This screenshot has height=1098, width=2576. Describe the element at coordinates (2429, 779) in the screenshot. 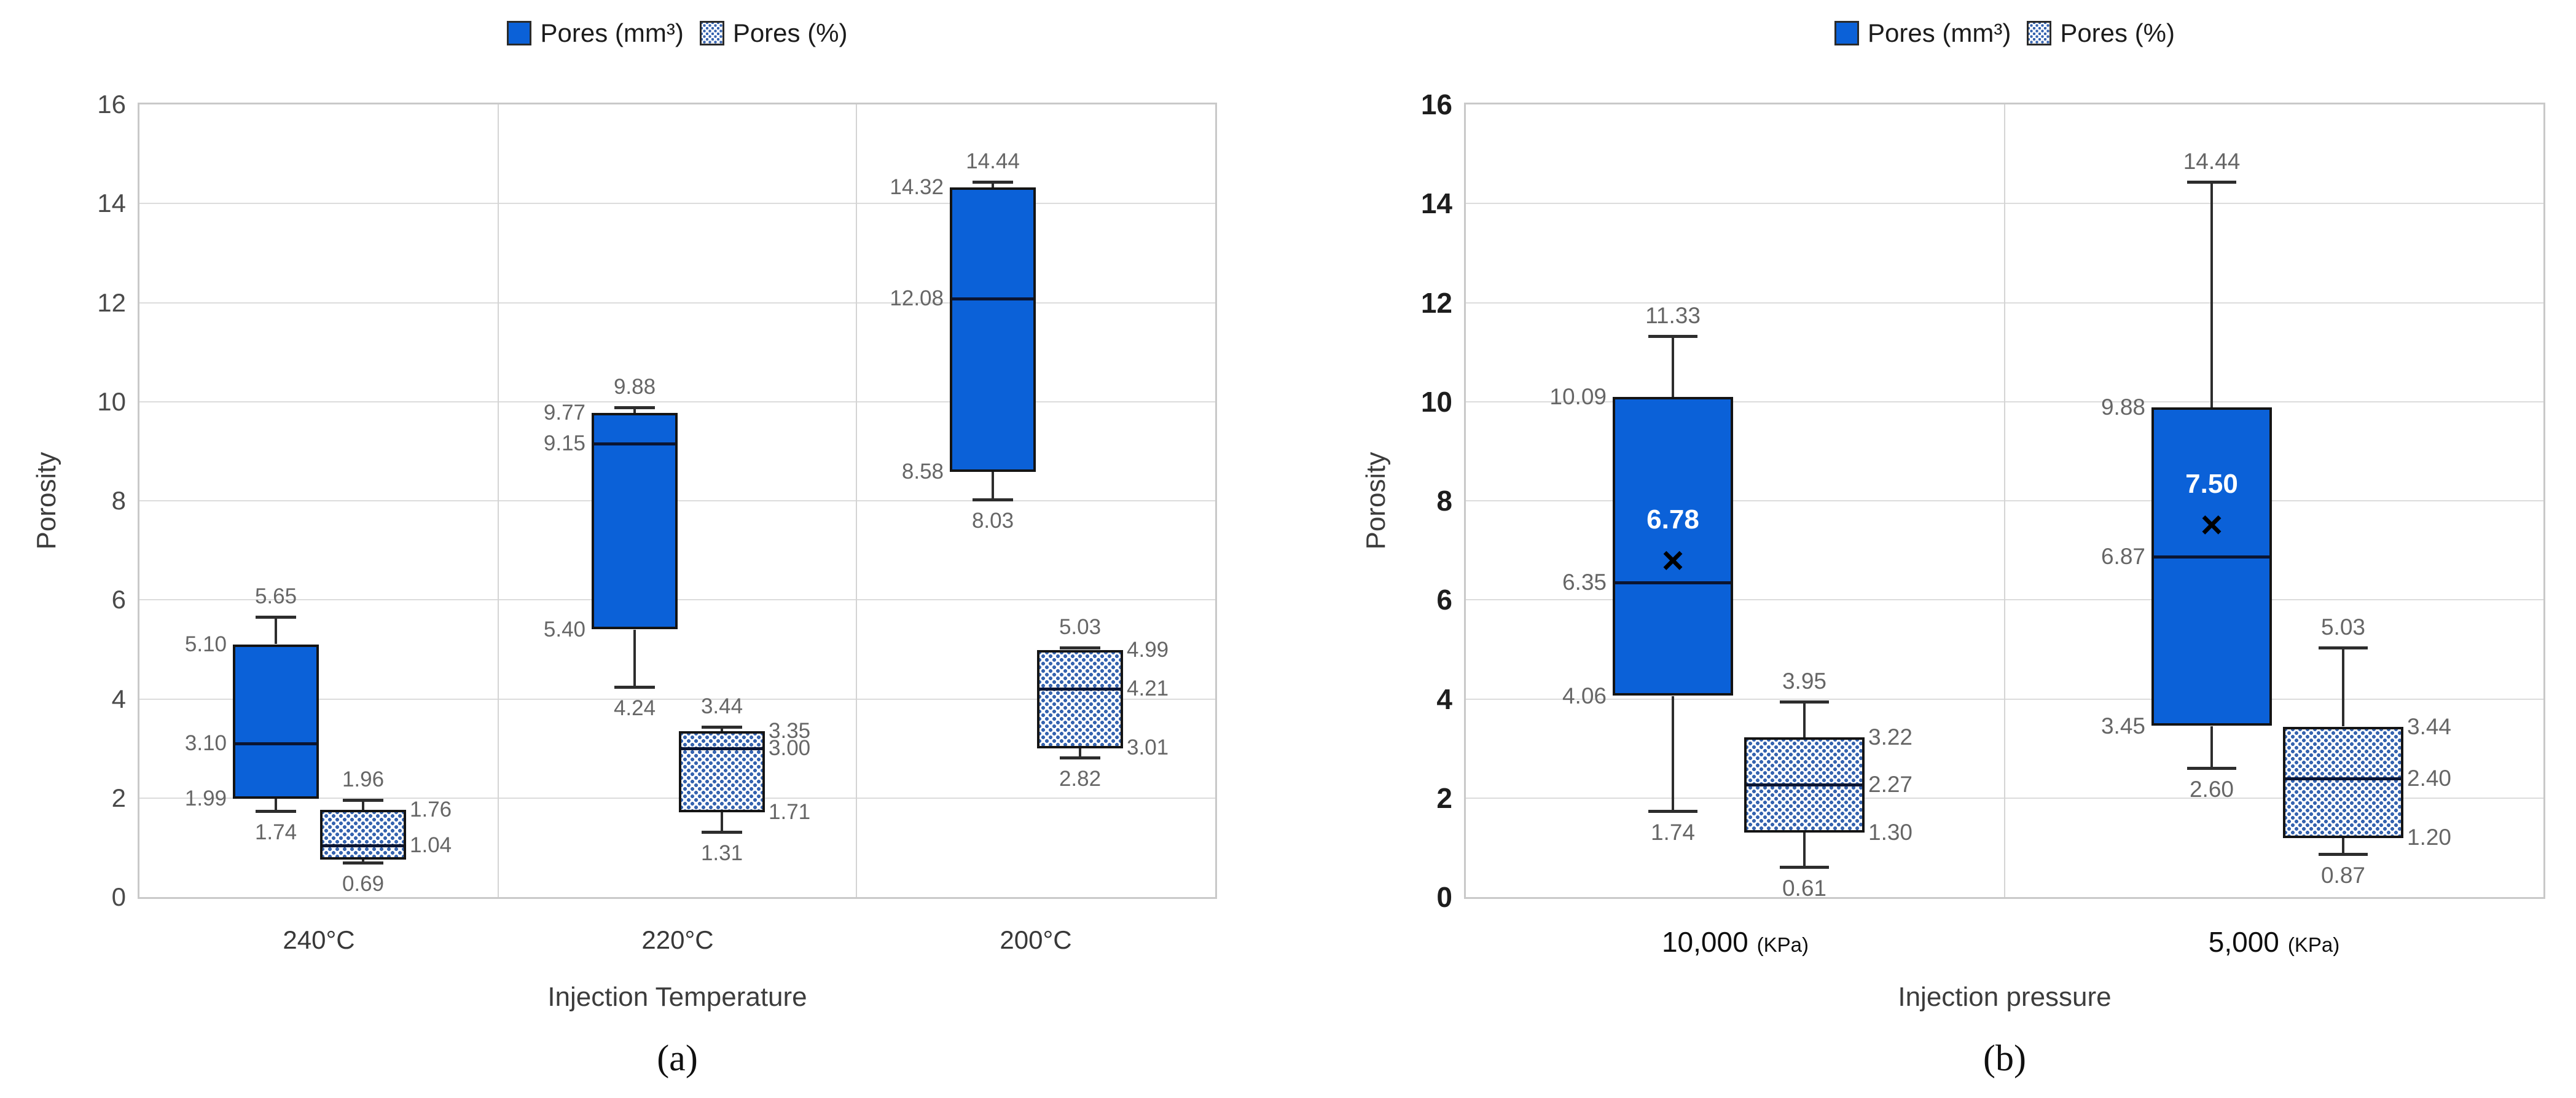

I see `value-label: 2.40` at that location.